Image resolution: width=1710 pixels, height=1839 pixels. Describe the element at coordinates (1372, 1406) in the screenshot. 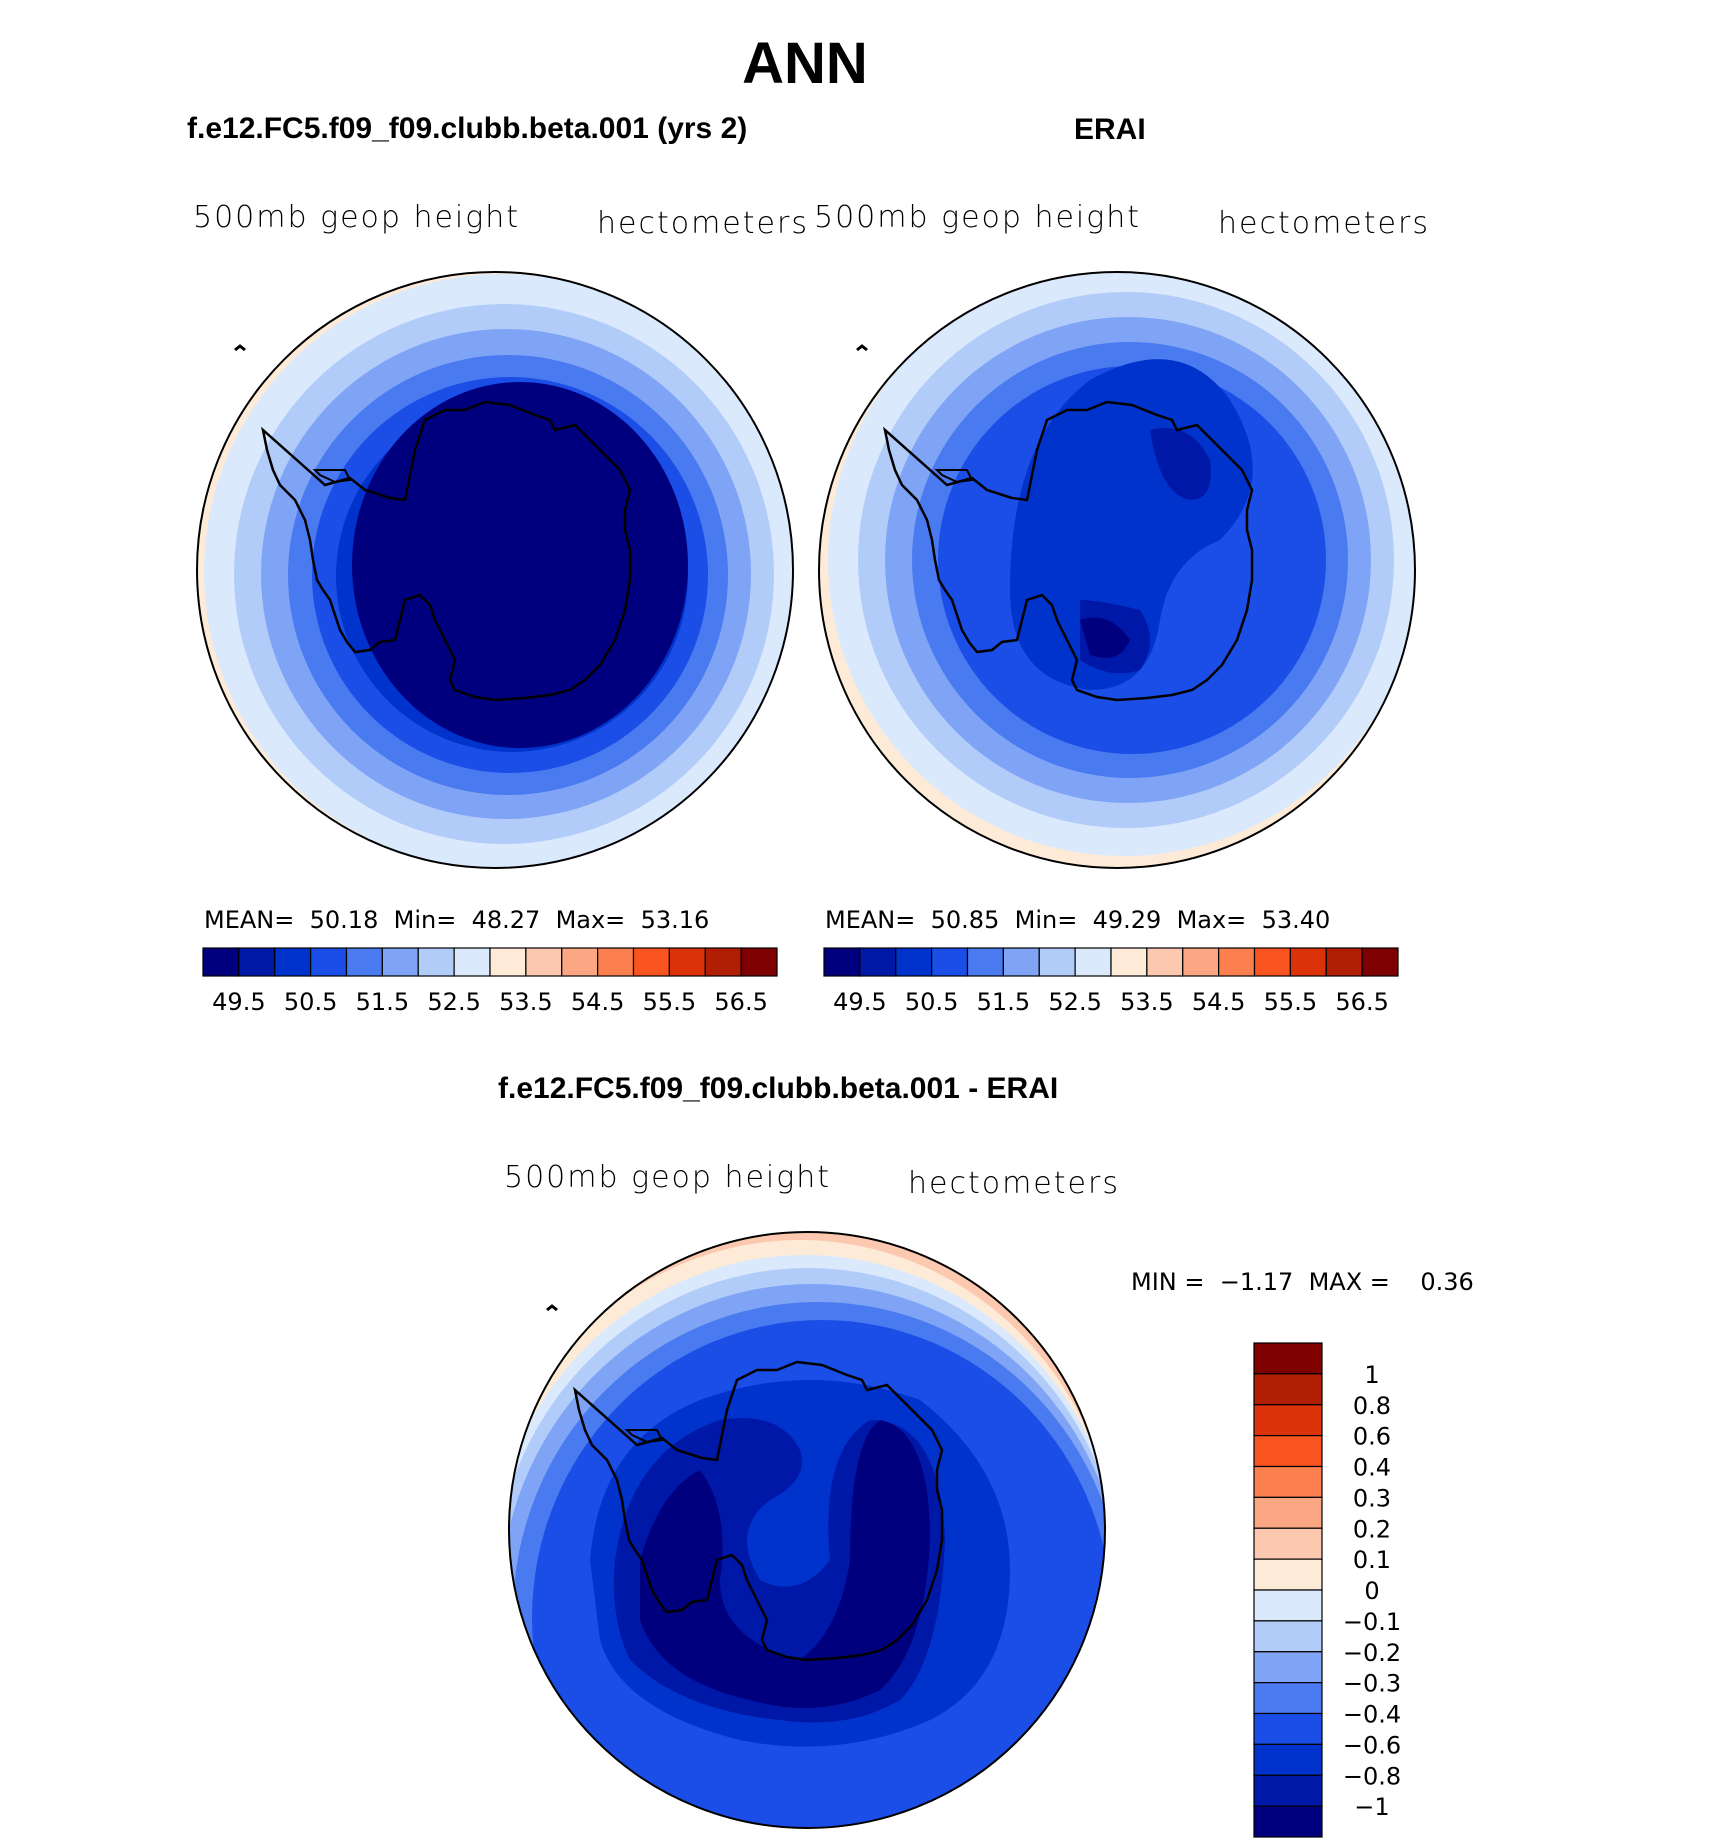

I see `colorbar-tick-label: 0.8` at that location.